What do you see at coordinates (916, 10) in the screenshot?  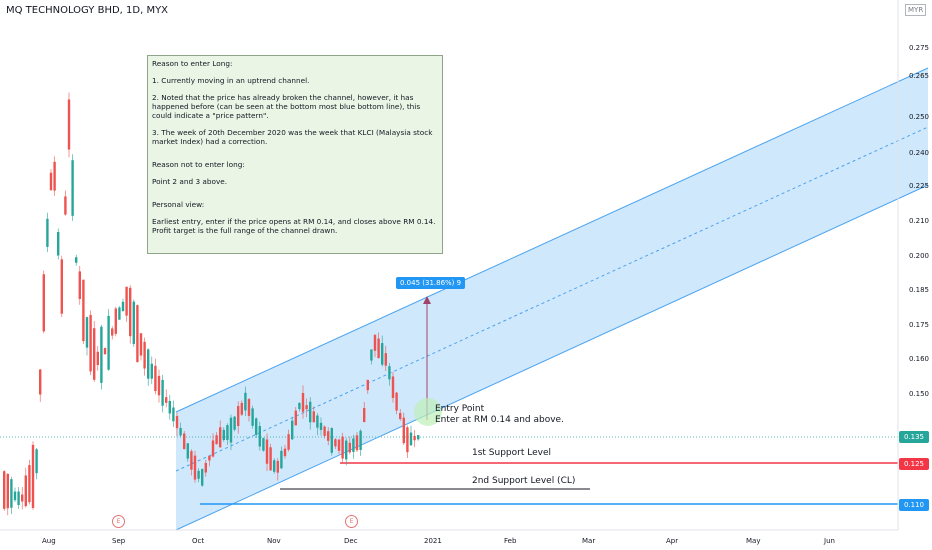 I see `currency-label: MYR` at bounding box center [916, 10].